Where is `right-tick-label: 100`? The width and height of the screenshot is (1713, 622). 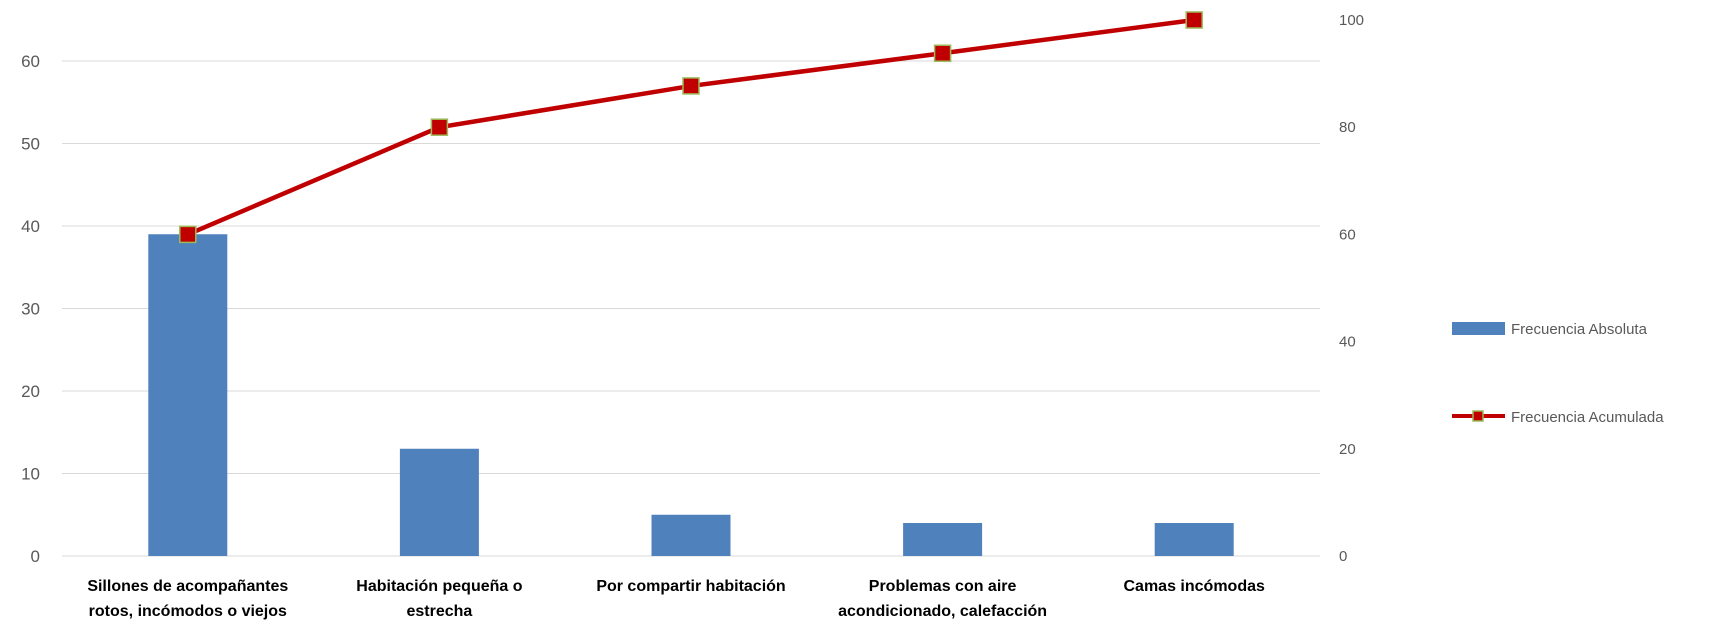
right-tick-label: 100 is located at coordinates (1351, 20).